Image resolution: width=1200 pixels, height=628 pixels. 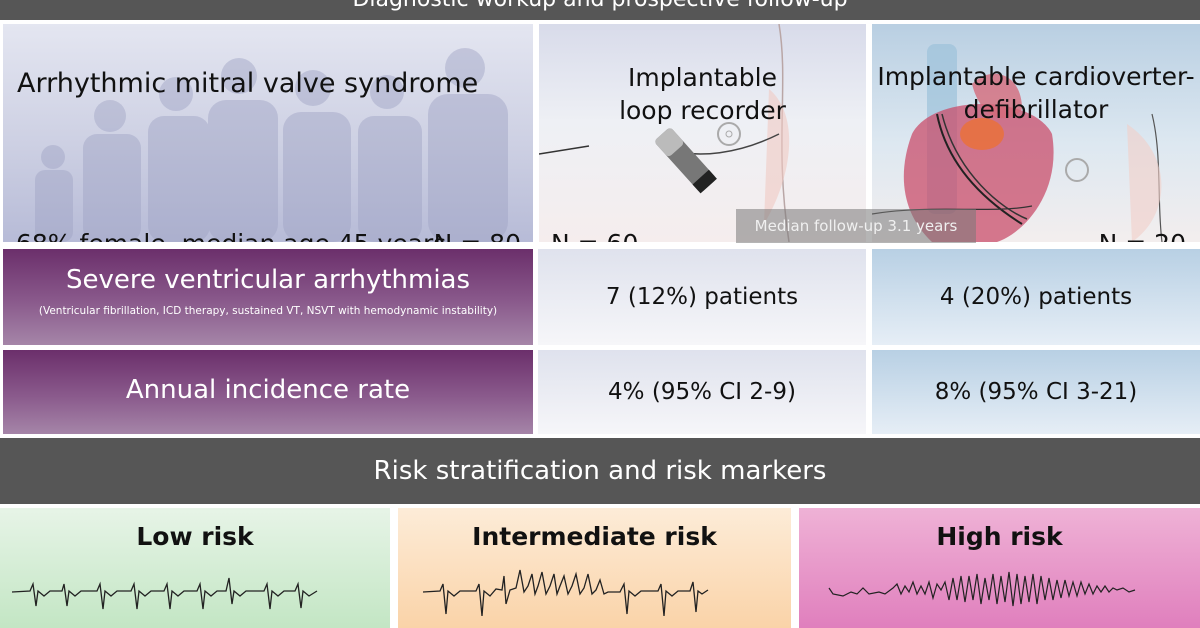 I want to click on risk-panel-high: High risk, so click(x=999, y=568).